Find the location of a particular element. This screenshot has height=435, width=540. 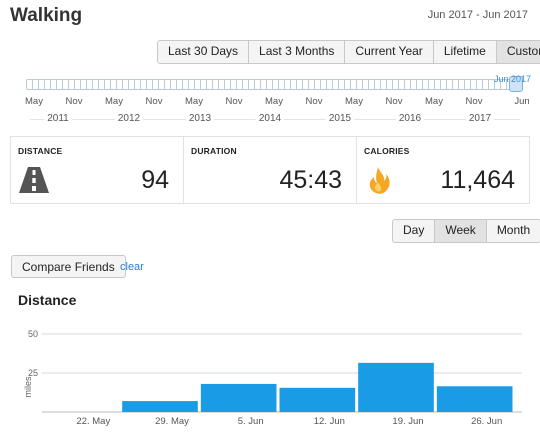

timeline-year-label: 2015 is located at coordinates (340, 118).